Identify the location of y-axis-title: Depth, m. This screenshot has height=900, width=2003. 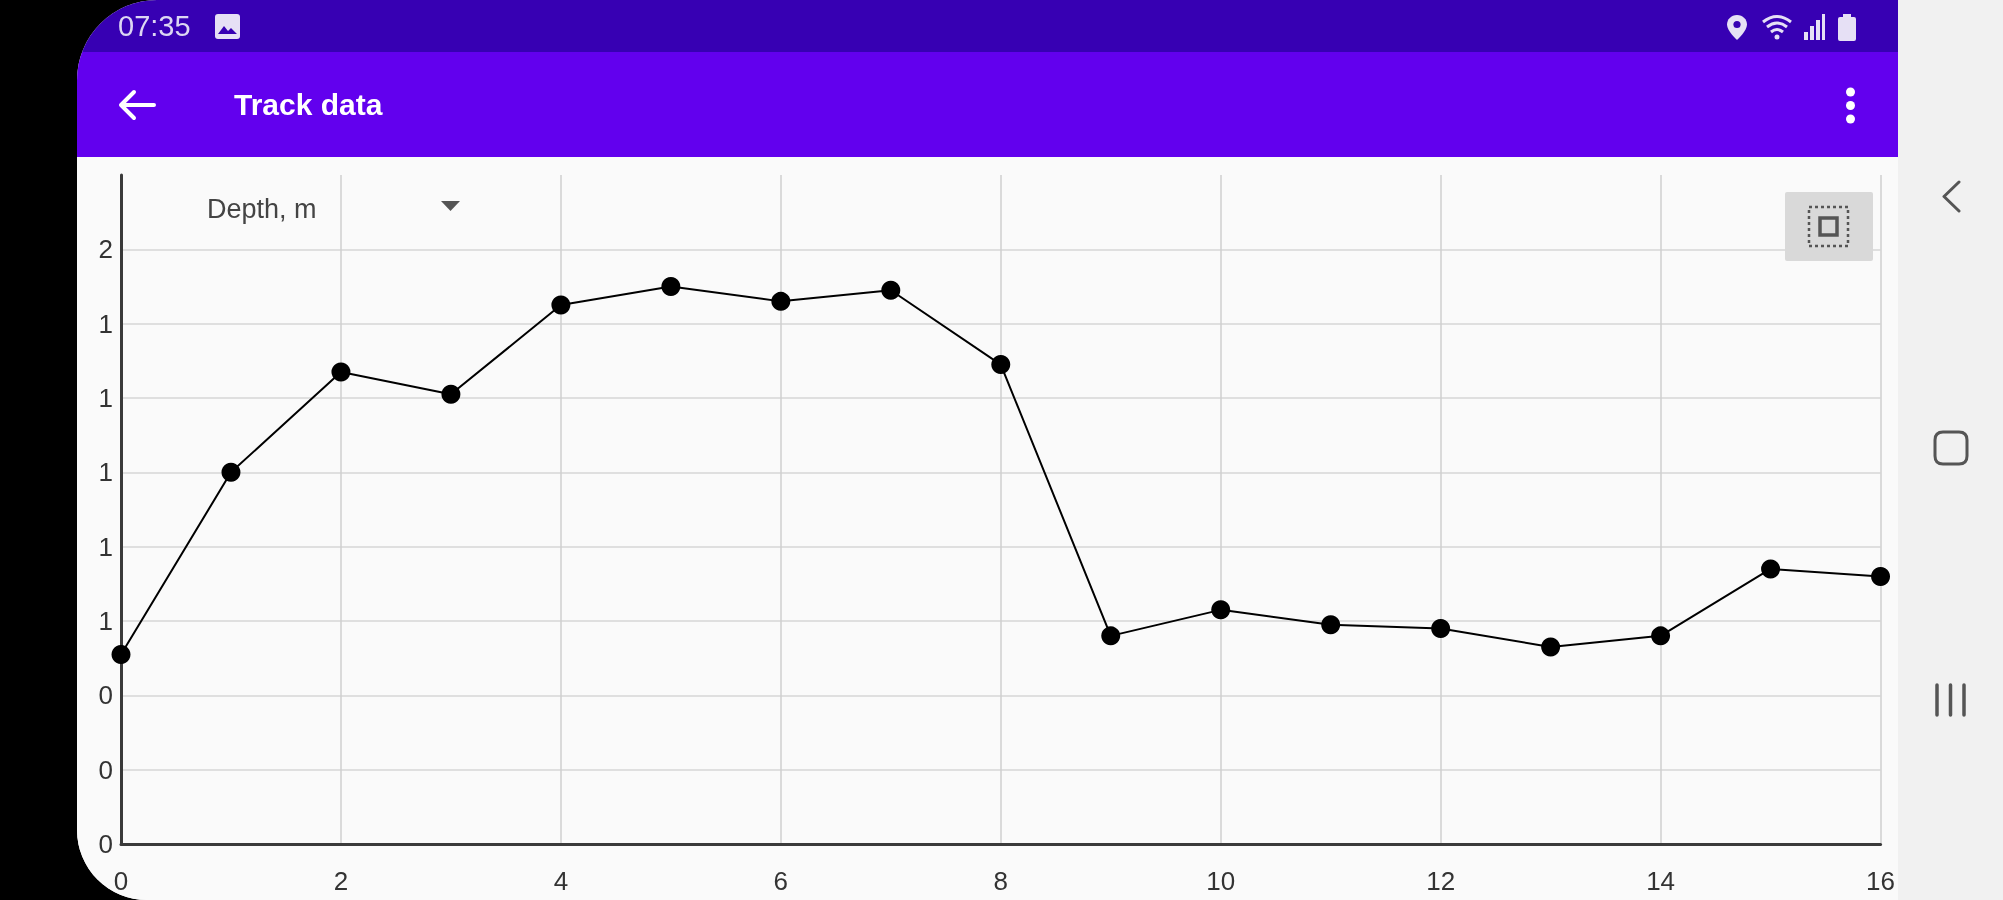
(262, 209).